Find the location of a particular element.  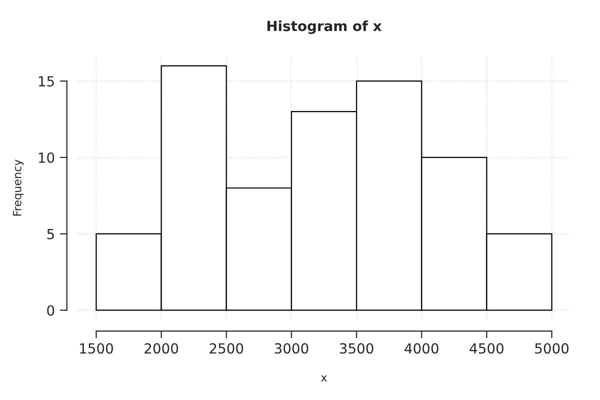

x-tick-label: 3500 is located at coordinates (357, 348).